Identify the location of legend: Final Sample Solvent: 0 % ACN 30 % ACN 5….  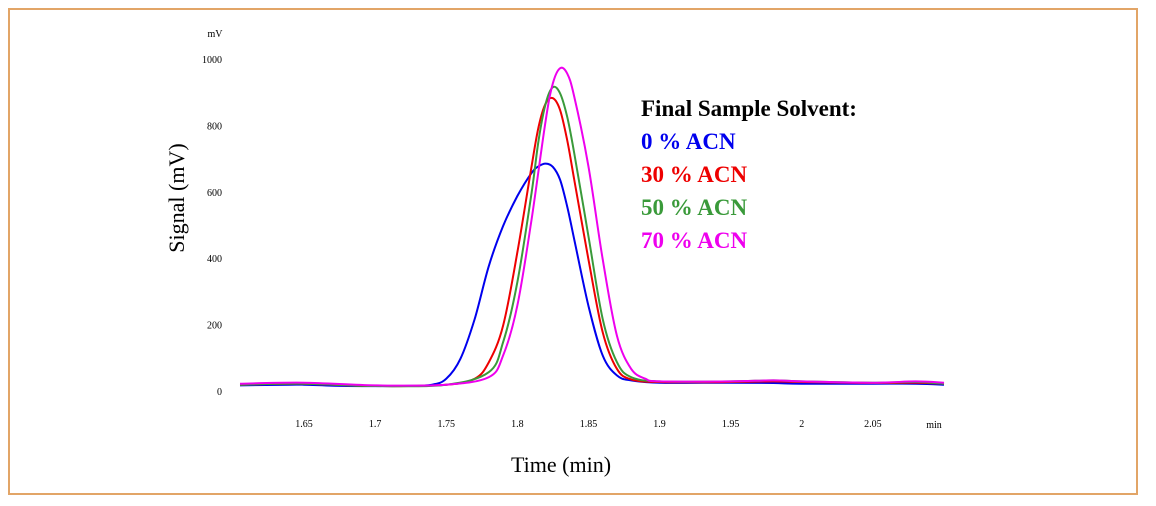
(749, 174).